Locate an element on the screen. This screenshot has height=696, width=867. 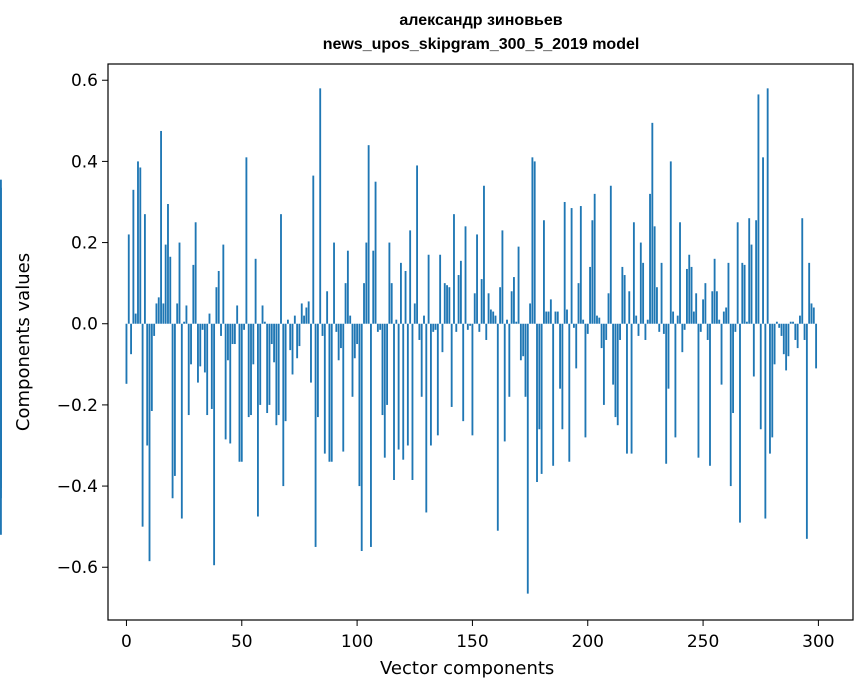
y-tick-label: 0.0 is located at coordinates (84, 325).